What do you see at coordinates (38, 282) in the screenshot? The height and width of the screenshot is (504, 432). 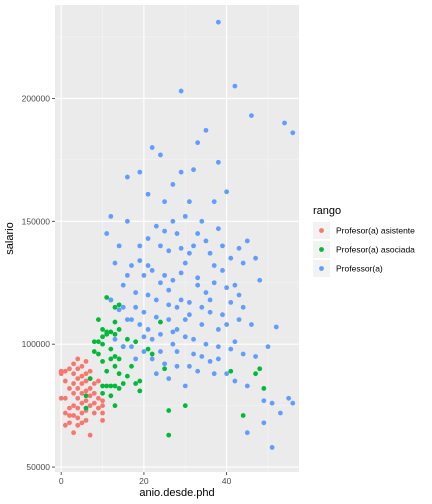 I see `y-axis-ticks: 50000 100000 150000 200000` at bounding box center [38, 282].